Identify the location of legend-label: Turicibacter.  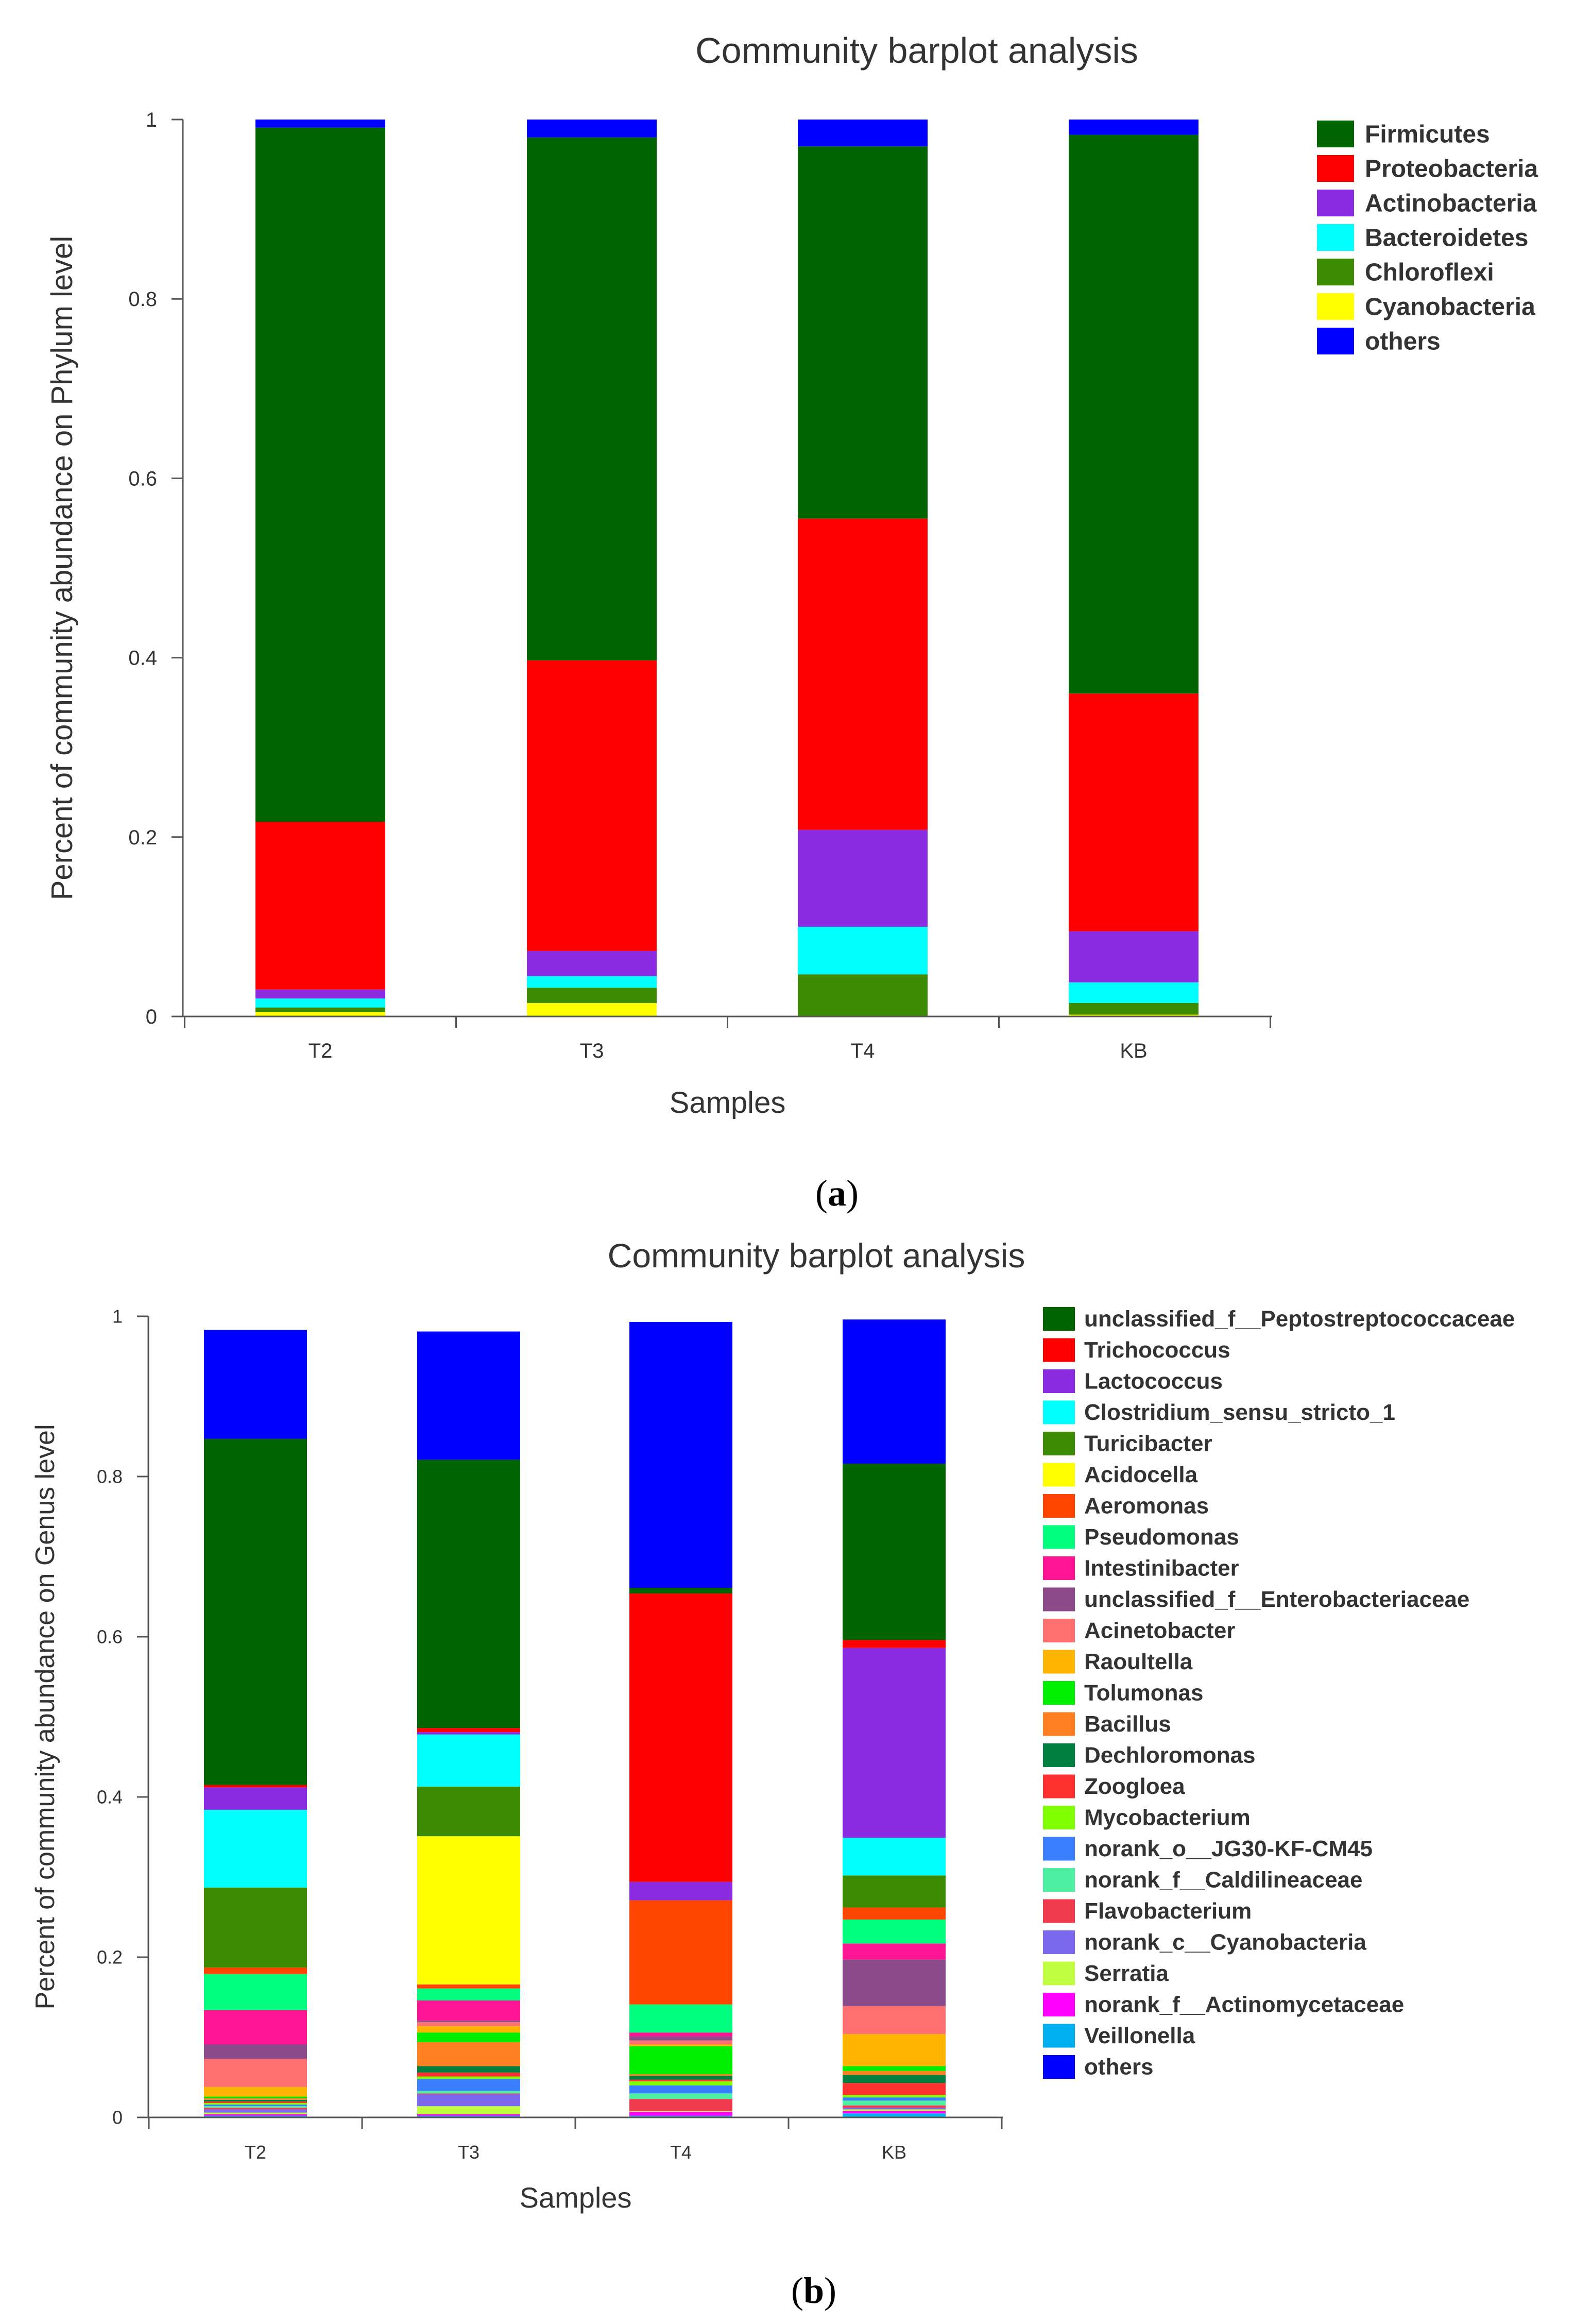
(1148, 1444).